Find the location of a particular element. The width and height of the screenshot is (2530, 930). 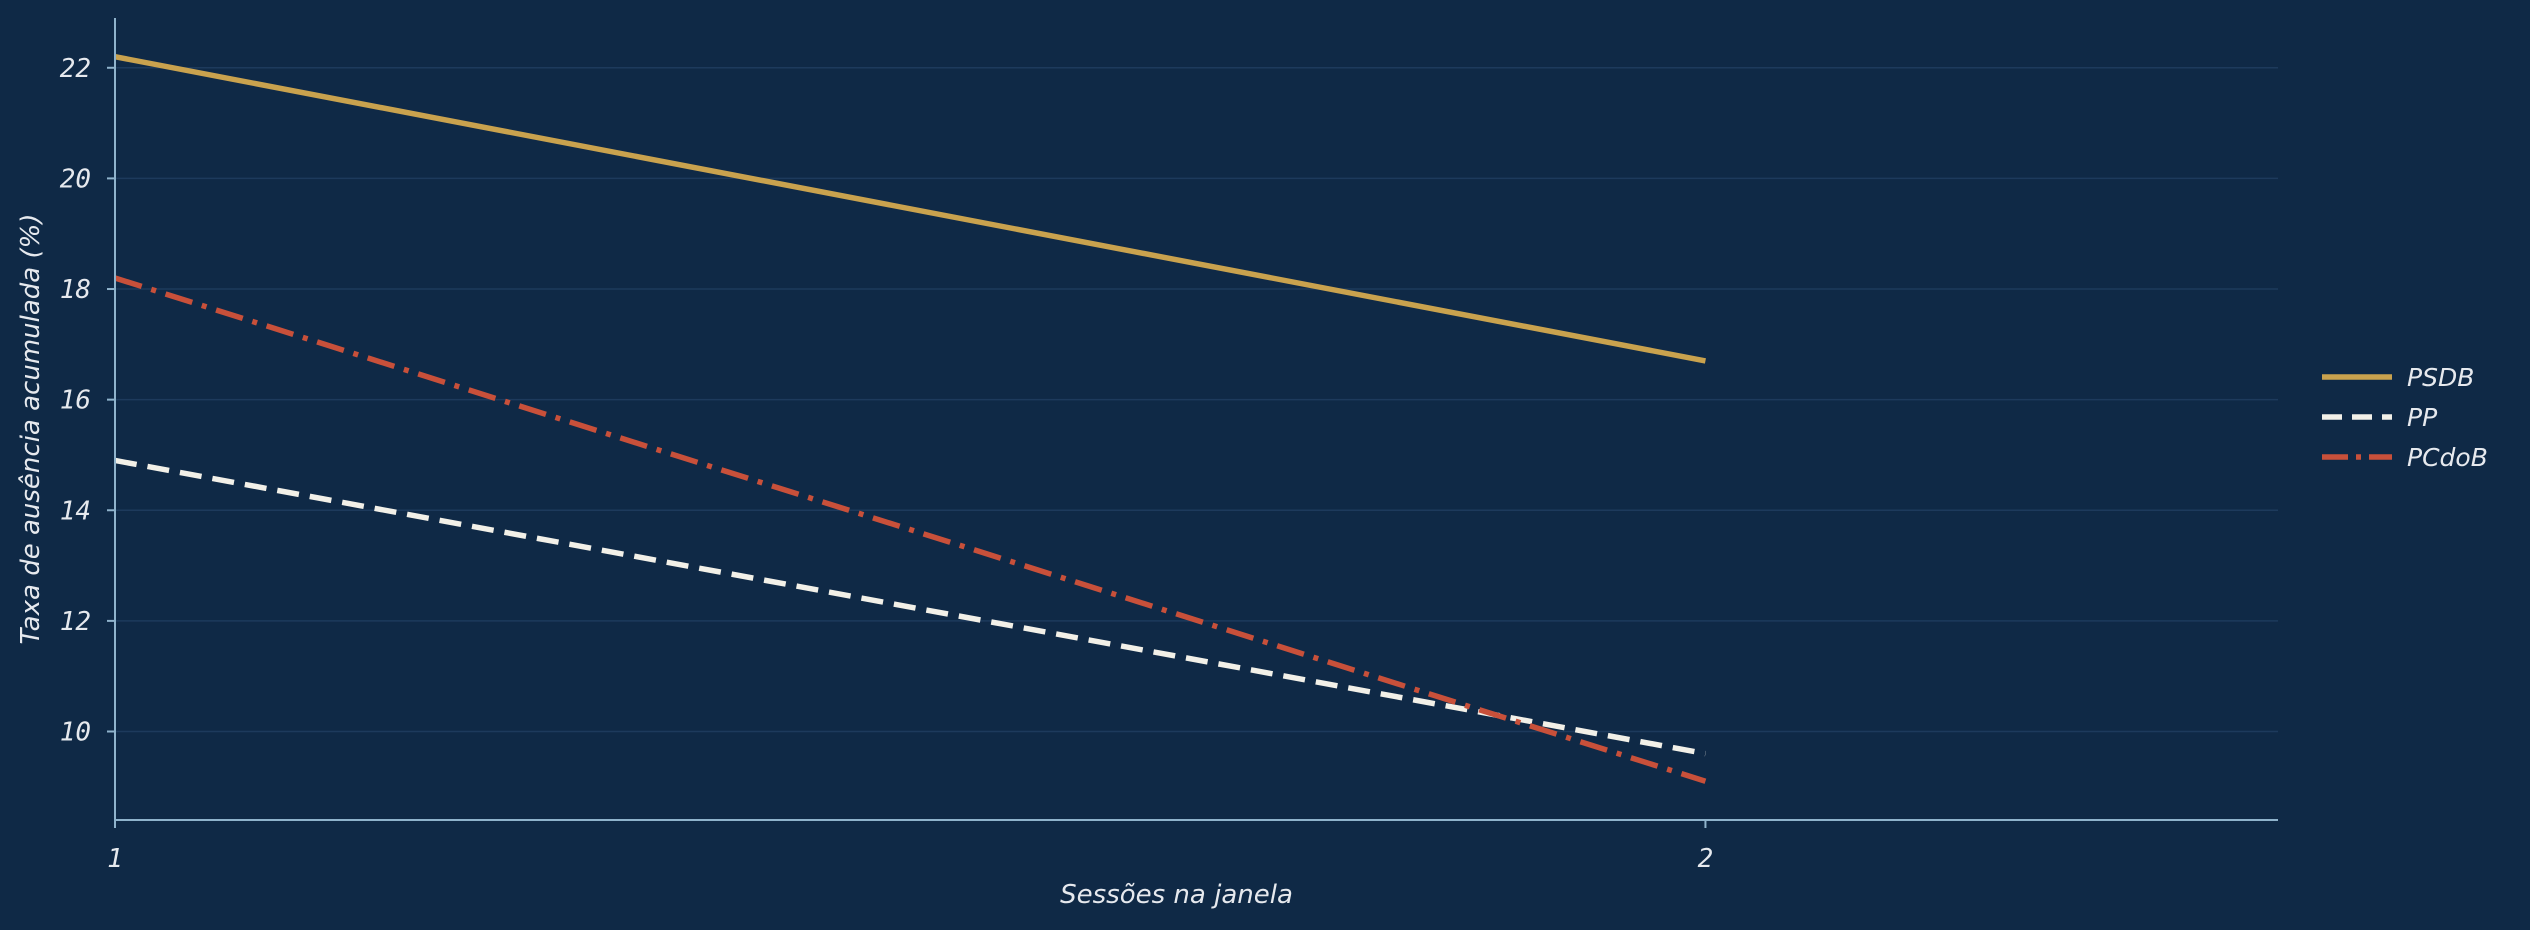

y-tick-label: 14 is located at coordinates (75, 511).